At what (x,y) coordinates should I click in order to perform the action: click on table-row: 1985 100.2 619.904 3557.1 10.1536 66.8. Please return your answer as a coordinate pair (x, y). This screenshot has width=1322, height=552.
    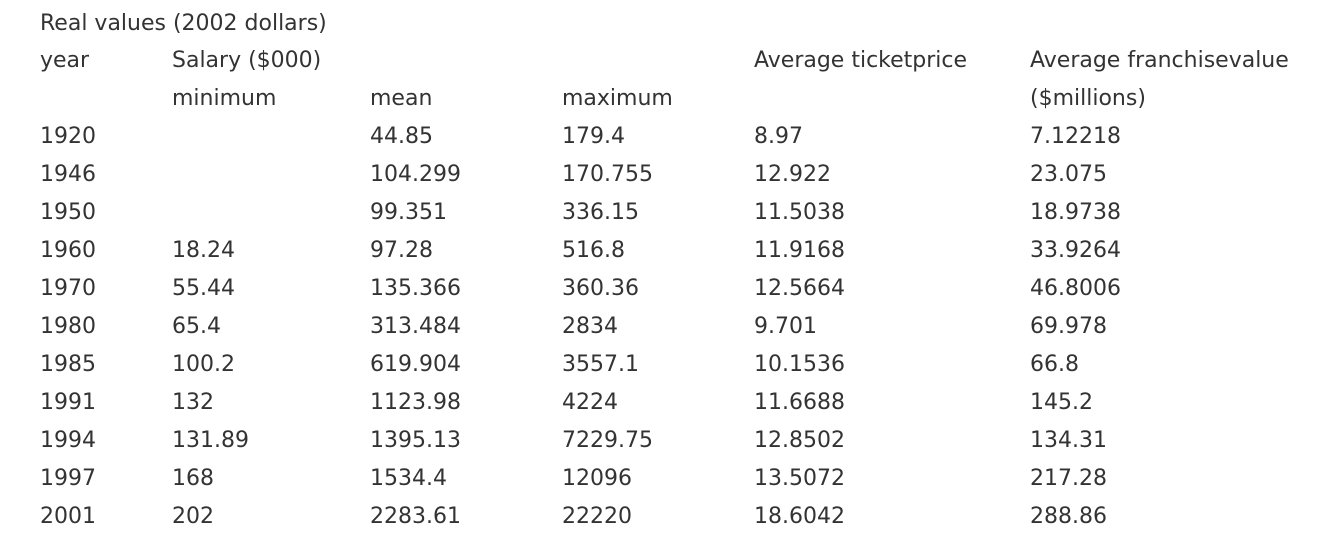
    Looking at the image, I should click on (681, 365).